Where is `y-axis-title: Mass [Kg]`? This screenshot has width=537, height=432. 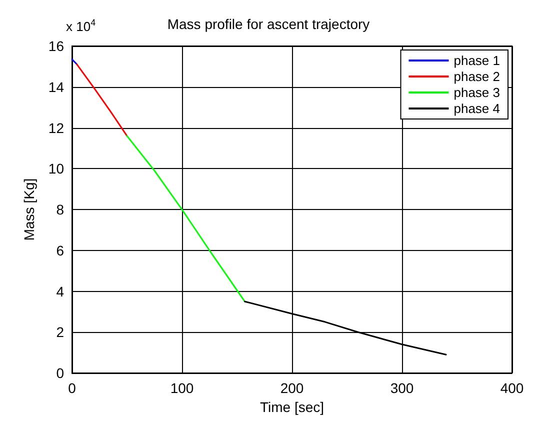
y-axis-title: Mass [Kg] is located at coordinates (29, 209).